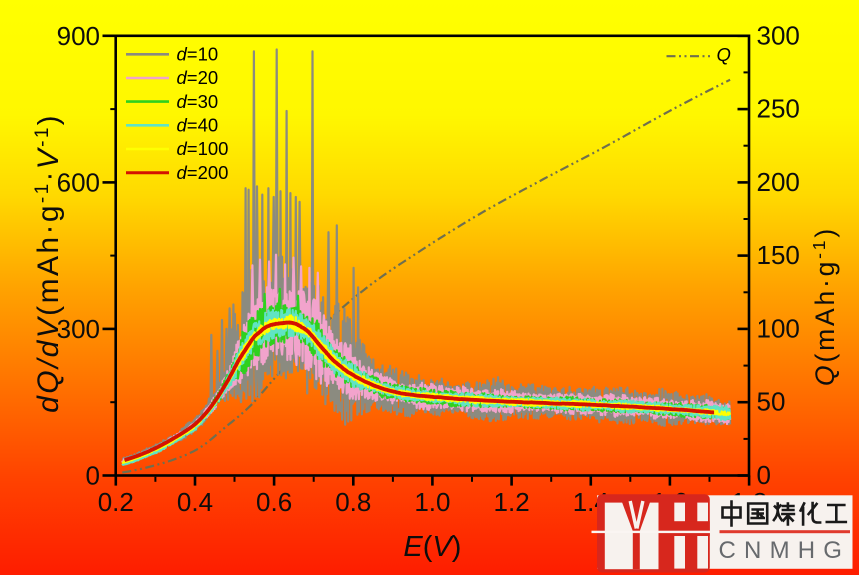  I want to click on svg-text: Q, so click(724, 54).